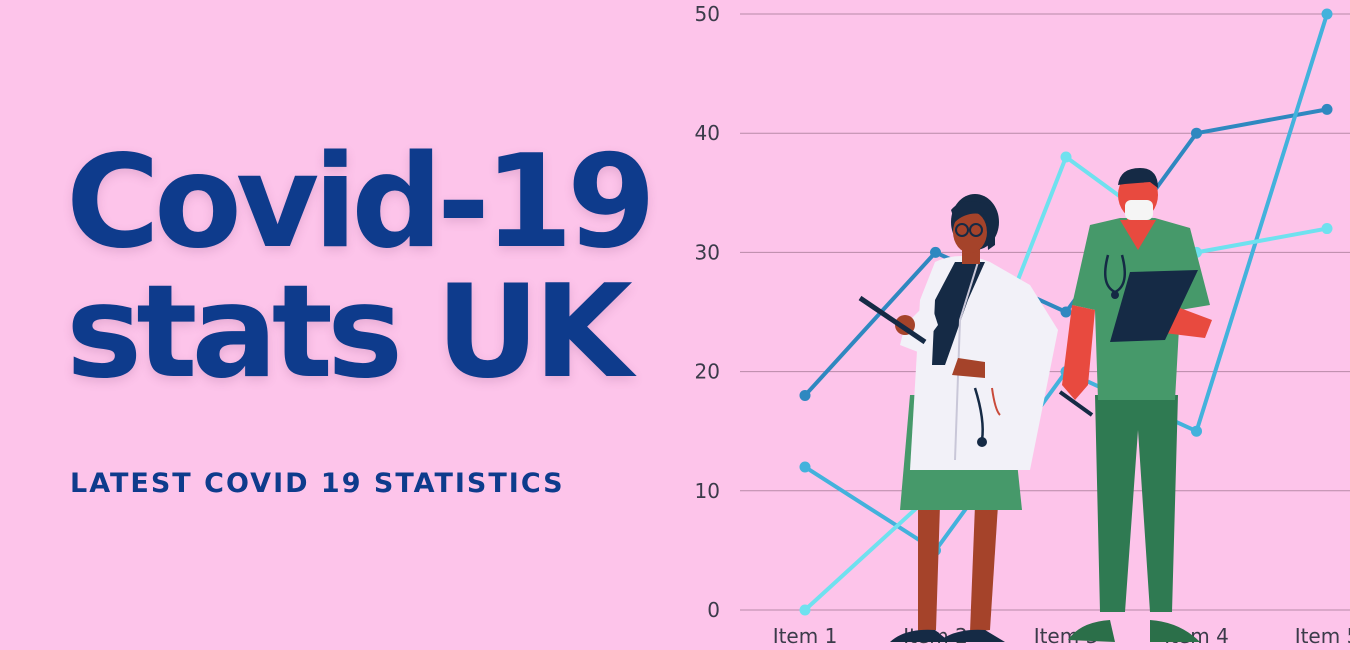 Image resolution: width=1350 pixels, height=650 pixels. What do you see at coordinates (805, 636) in the screenshot?
I see `x-tick-label: Item 1` at bounding box center [805, 636].